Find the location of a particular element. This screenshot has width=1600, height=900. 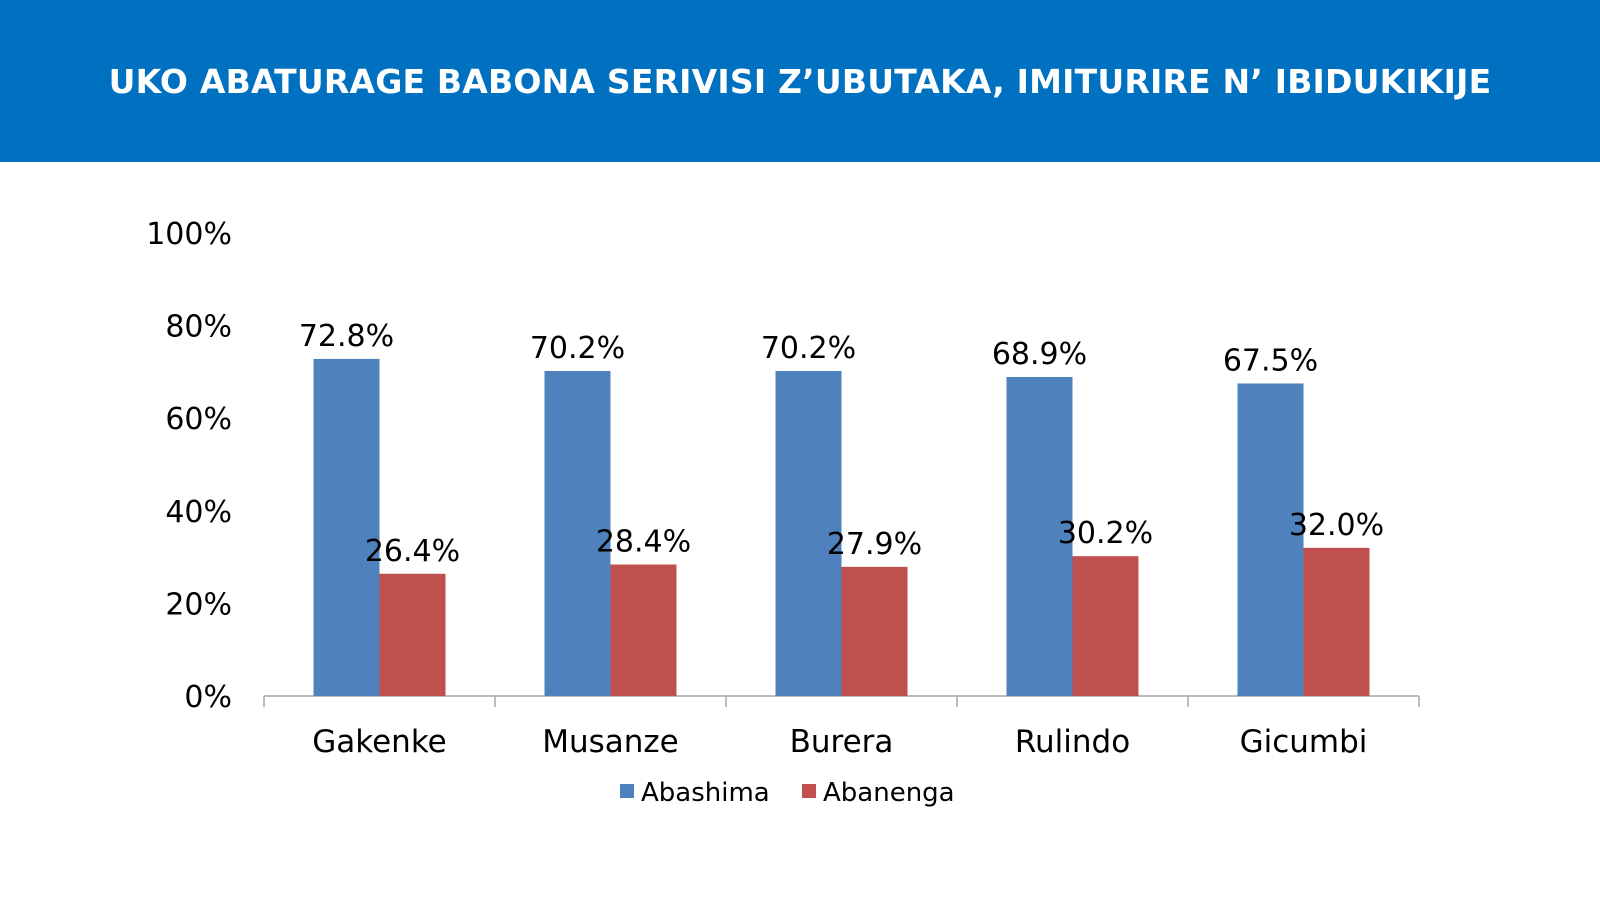

data-label: 68.9% is located at coordinates (1039, 354).